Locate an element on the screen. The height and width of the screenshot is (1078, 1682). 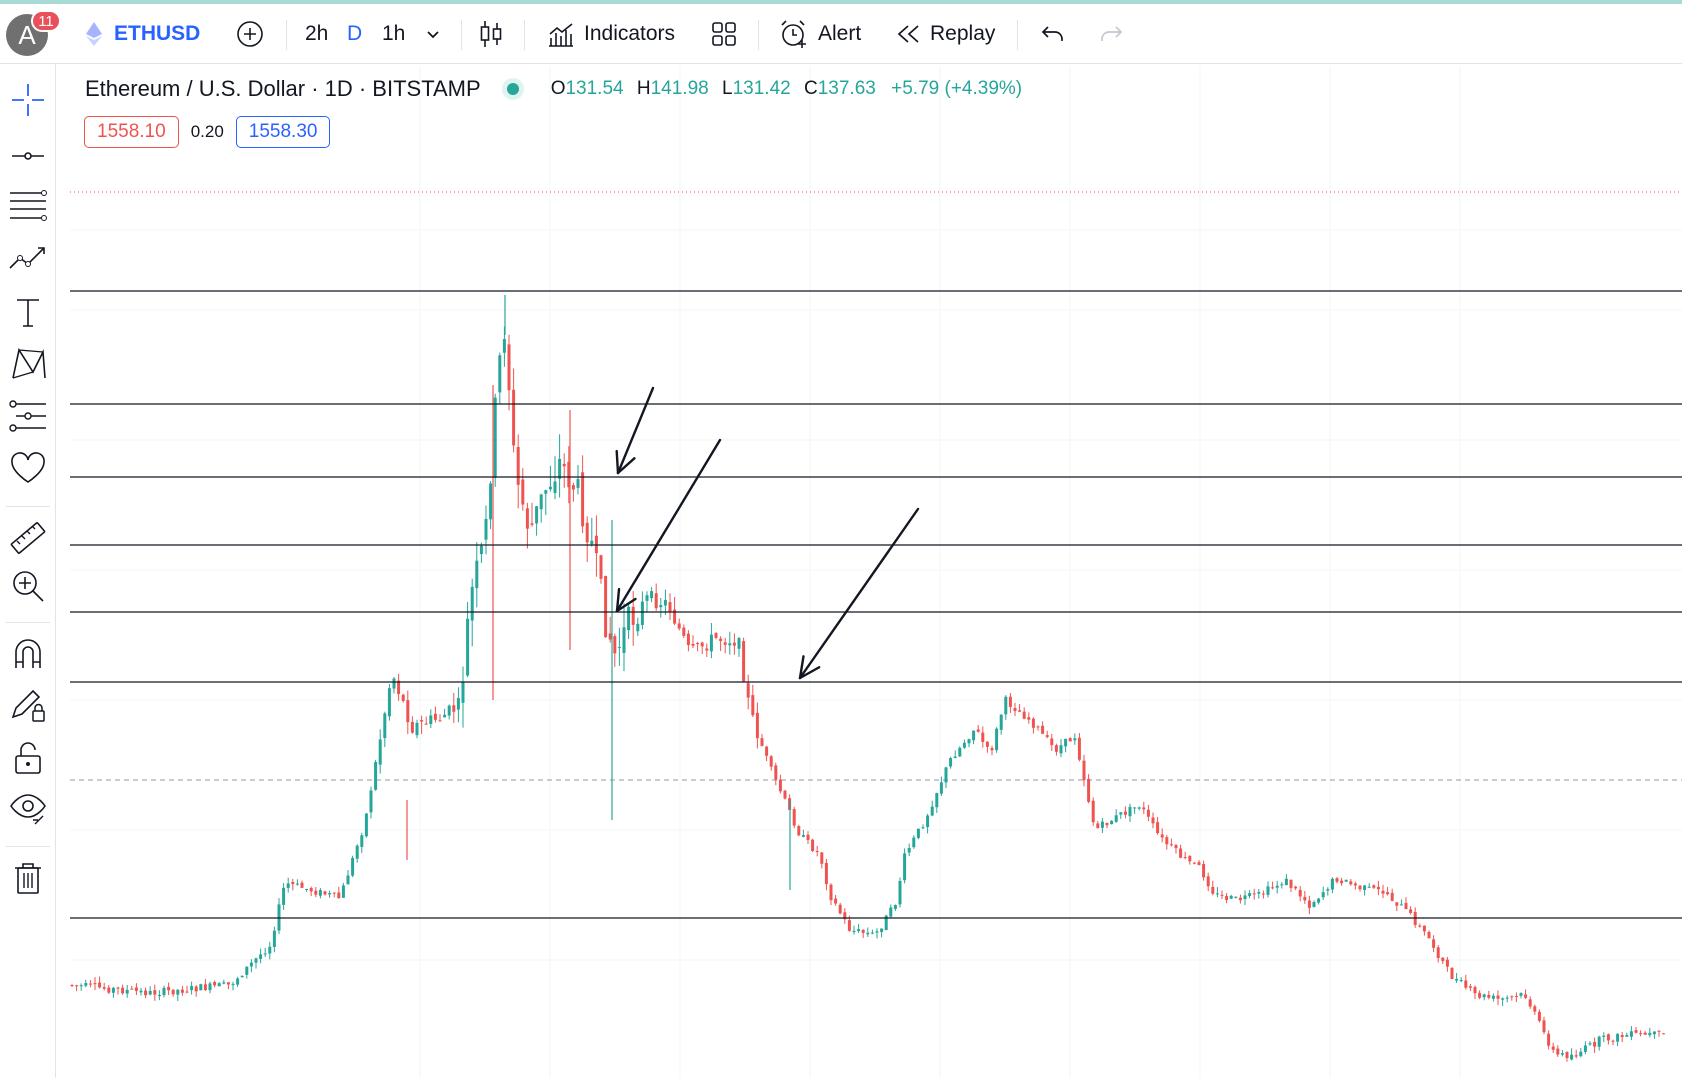
notification-badge: 11 is located at coordinates (46, 21).